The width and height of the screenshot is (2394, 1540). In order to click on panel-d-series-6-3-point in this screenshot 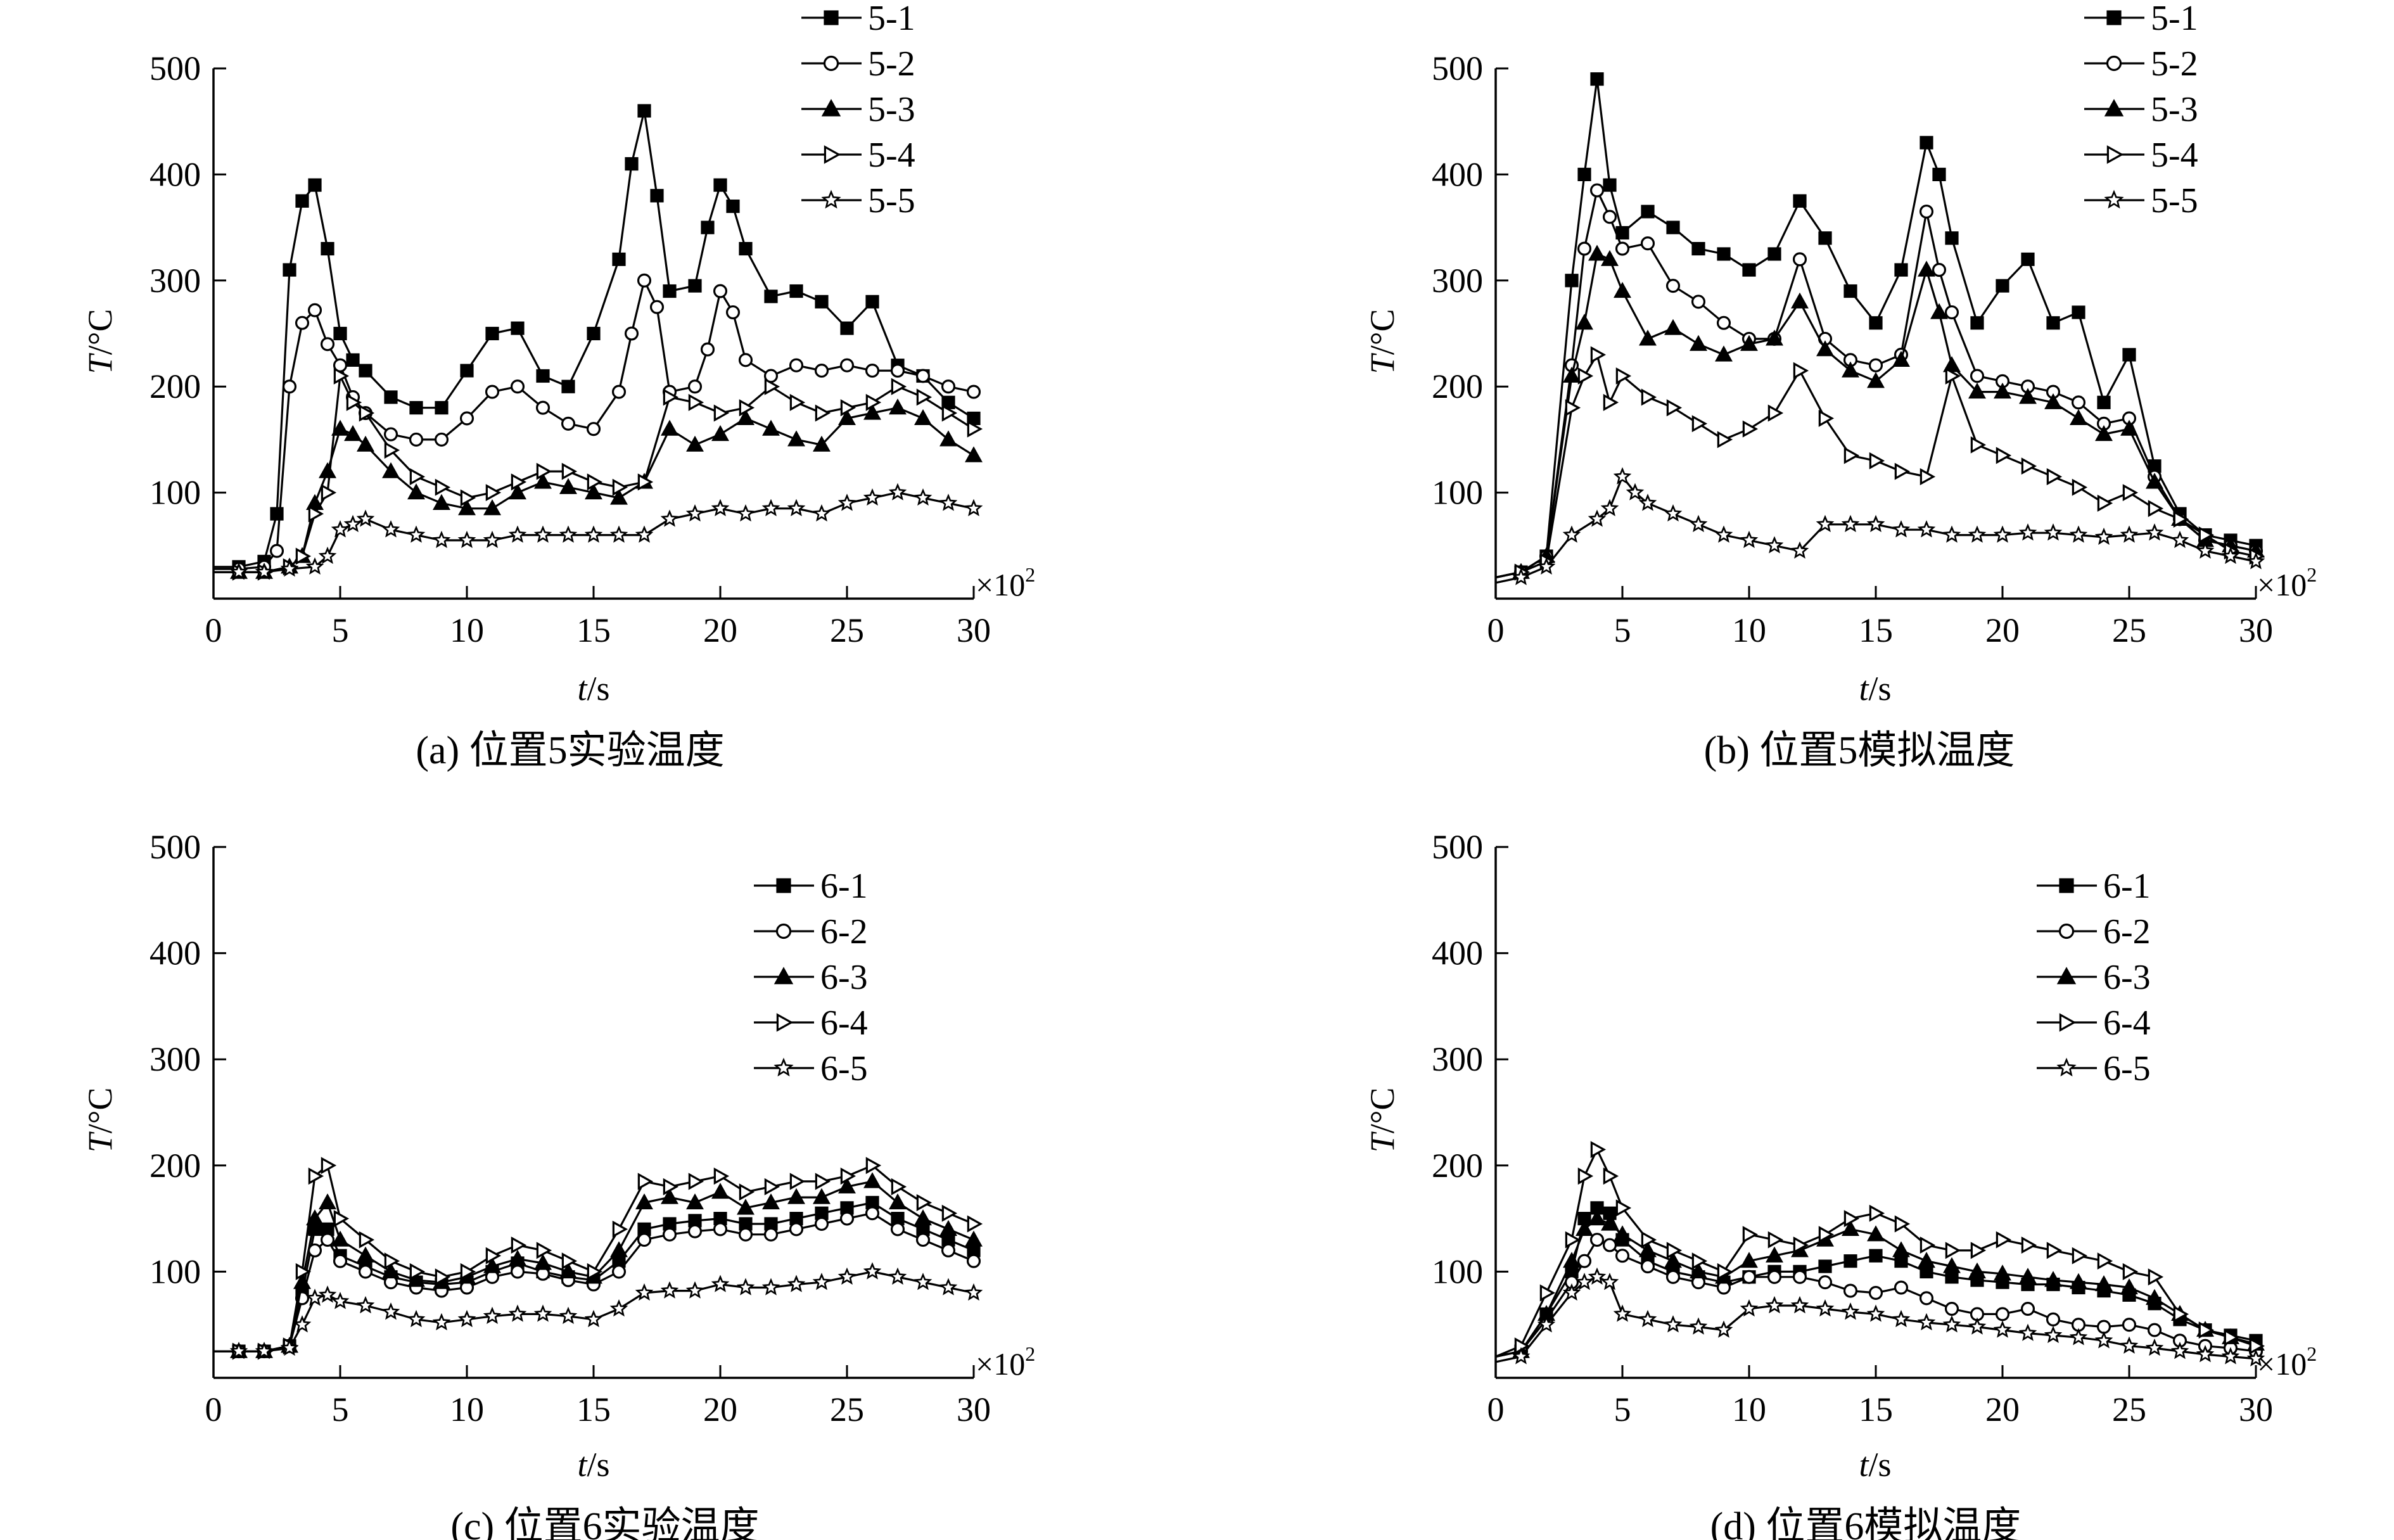, I will do `click(1775, 1254)`.